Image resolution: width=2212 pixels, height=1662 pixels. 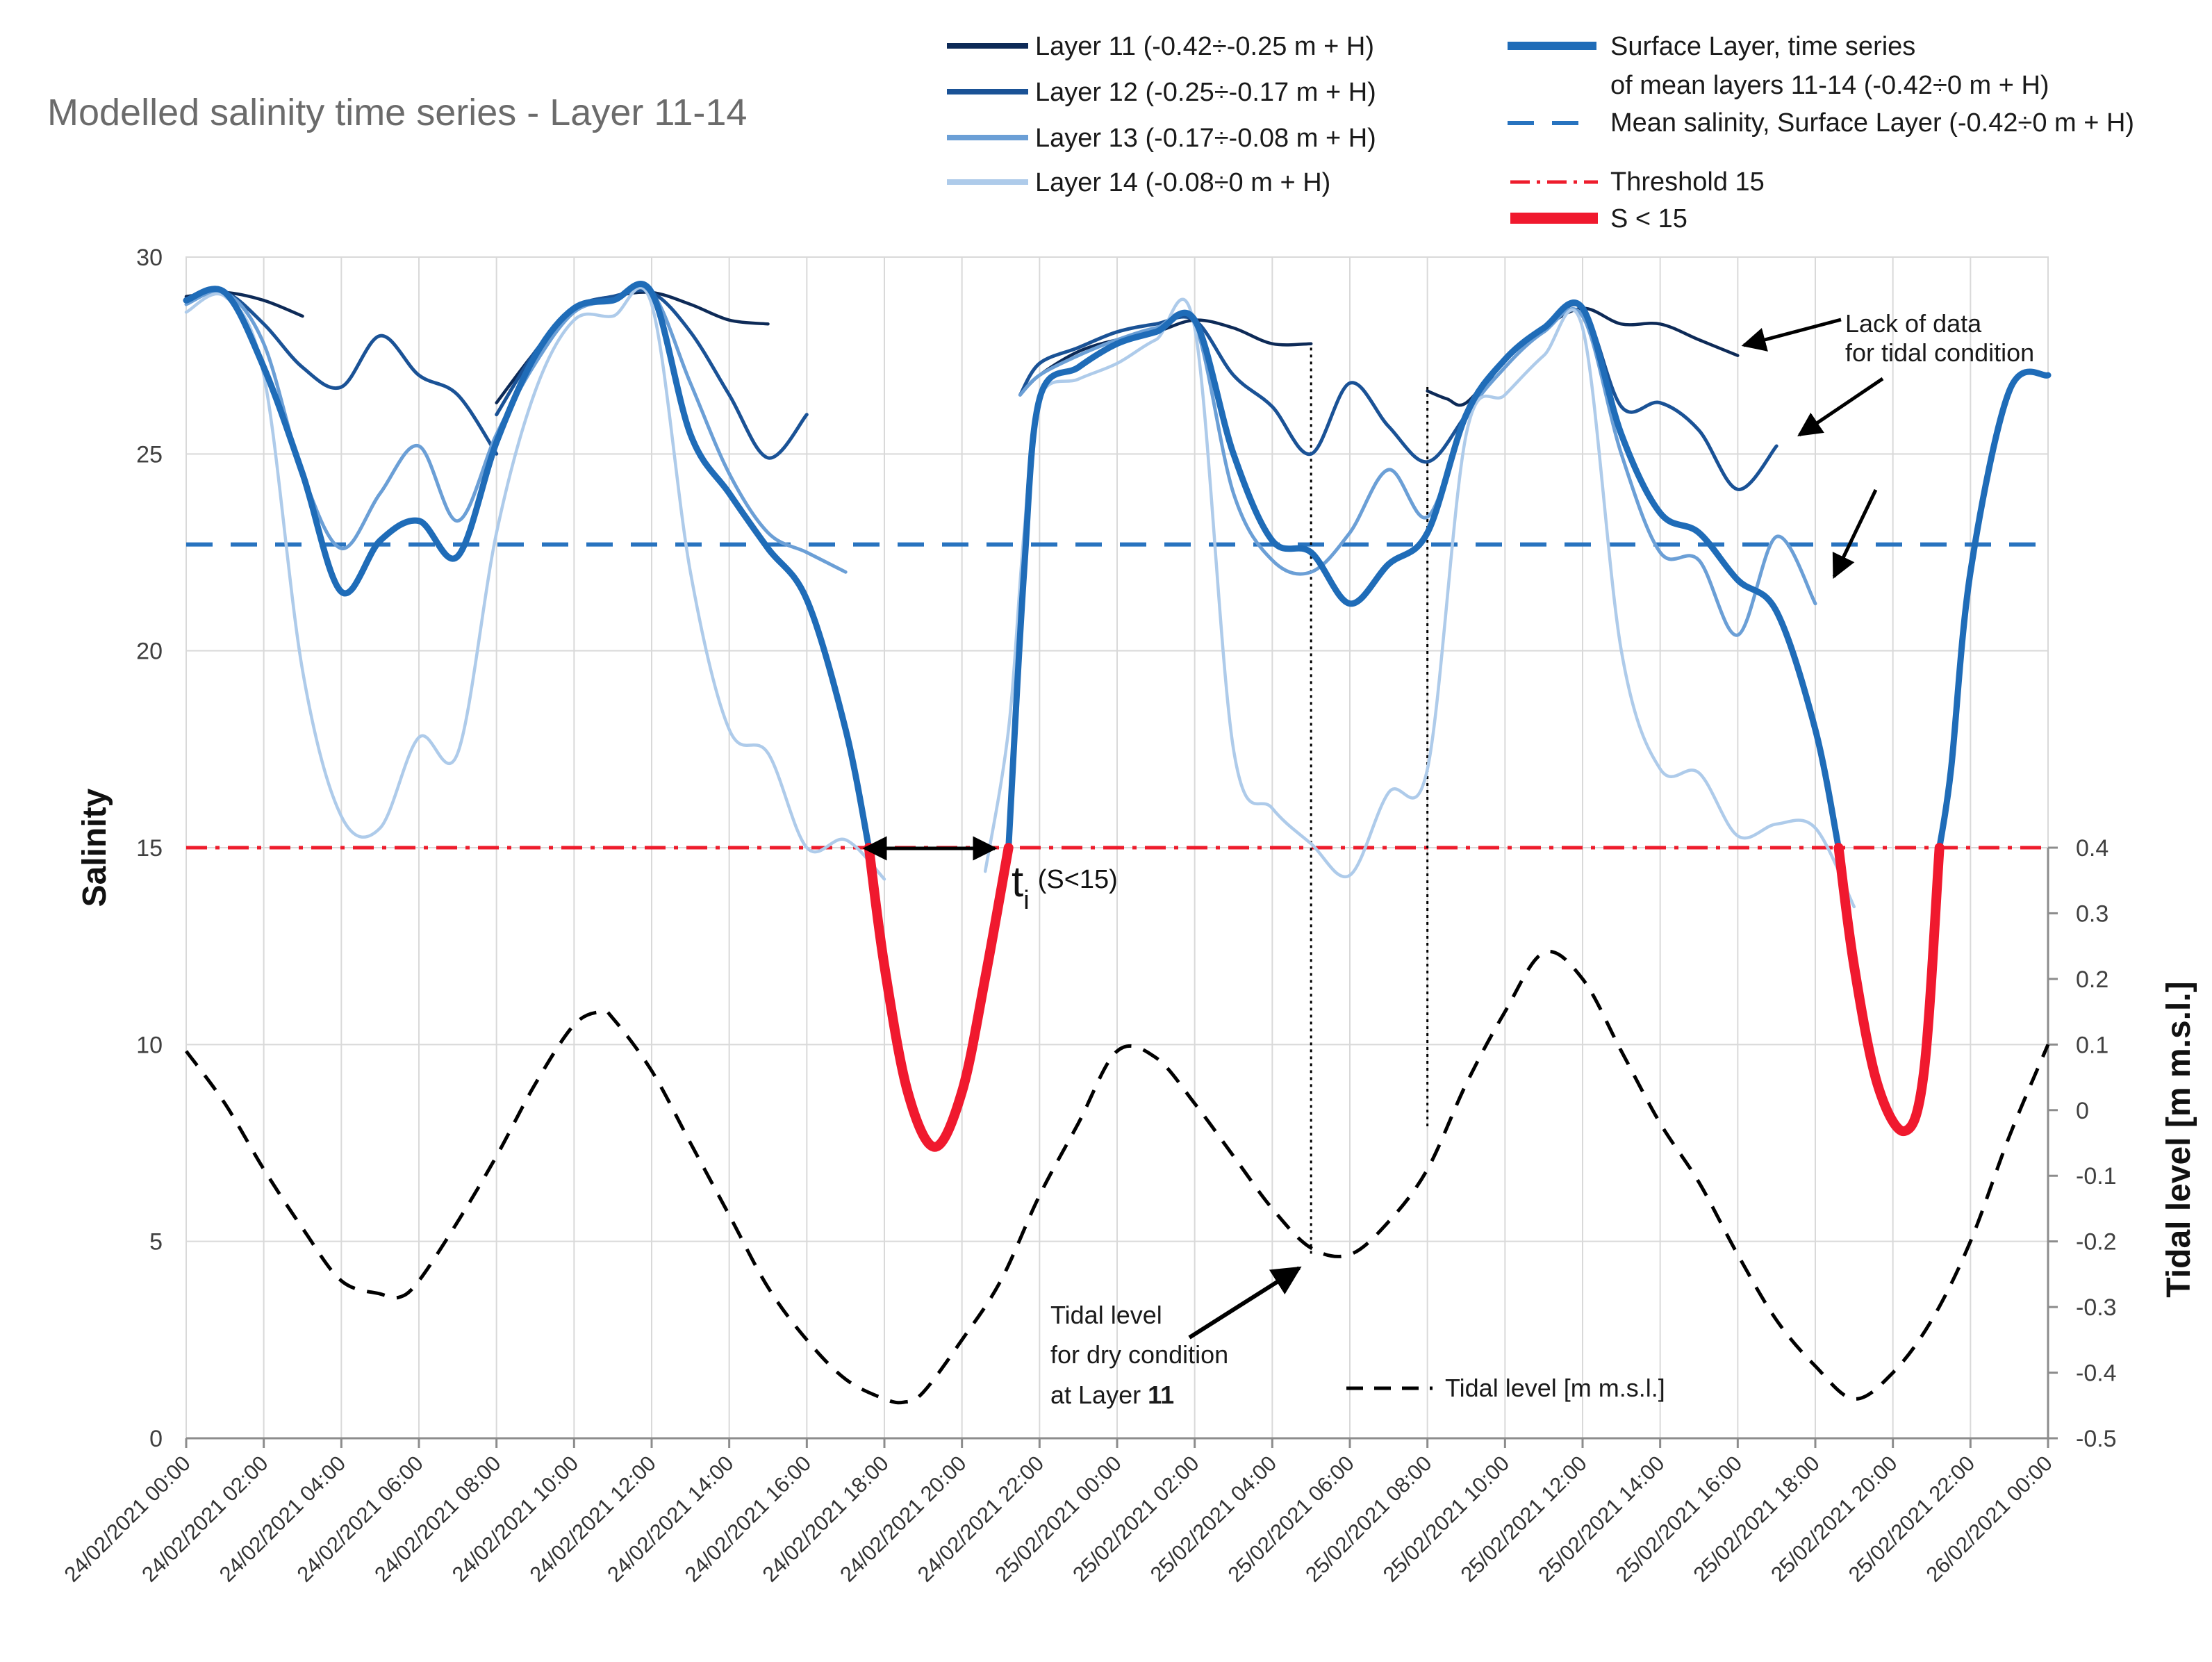 I want to click on y2-axis-label: Tidal level [m m.s.l.], so click(x=2179, y=1139).